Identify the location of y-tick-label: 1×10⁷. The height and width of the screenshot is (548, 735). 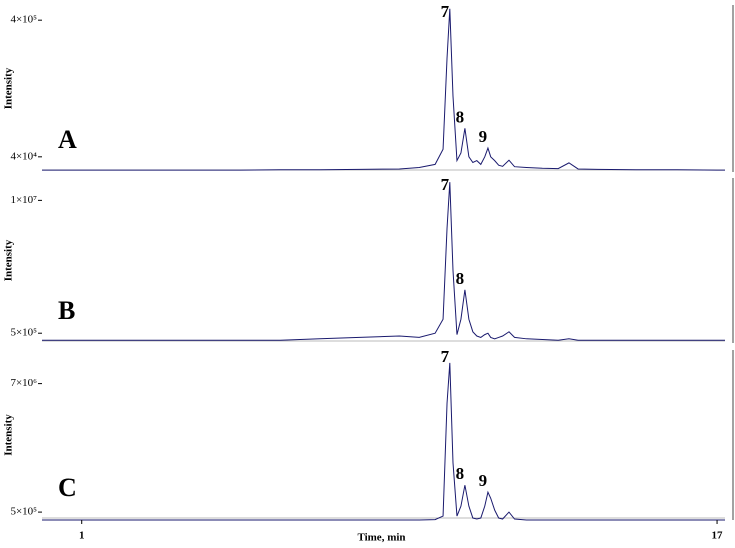
(23, 200).